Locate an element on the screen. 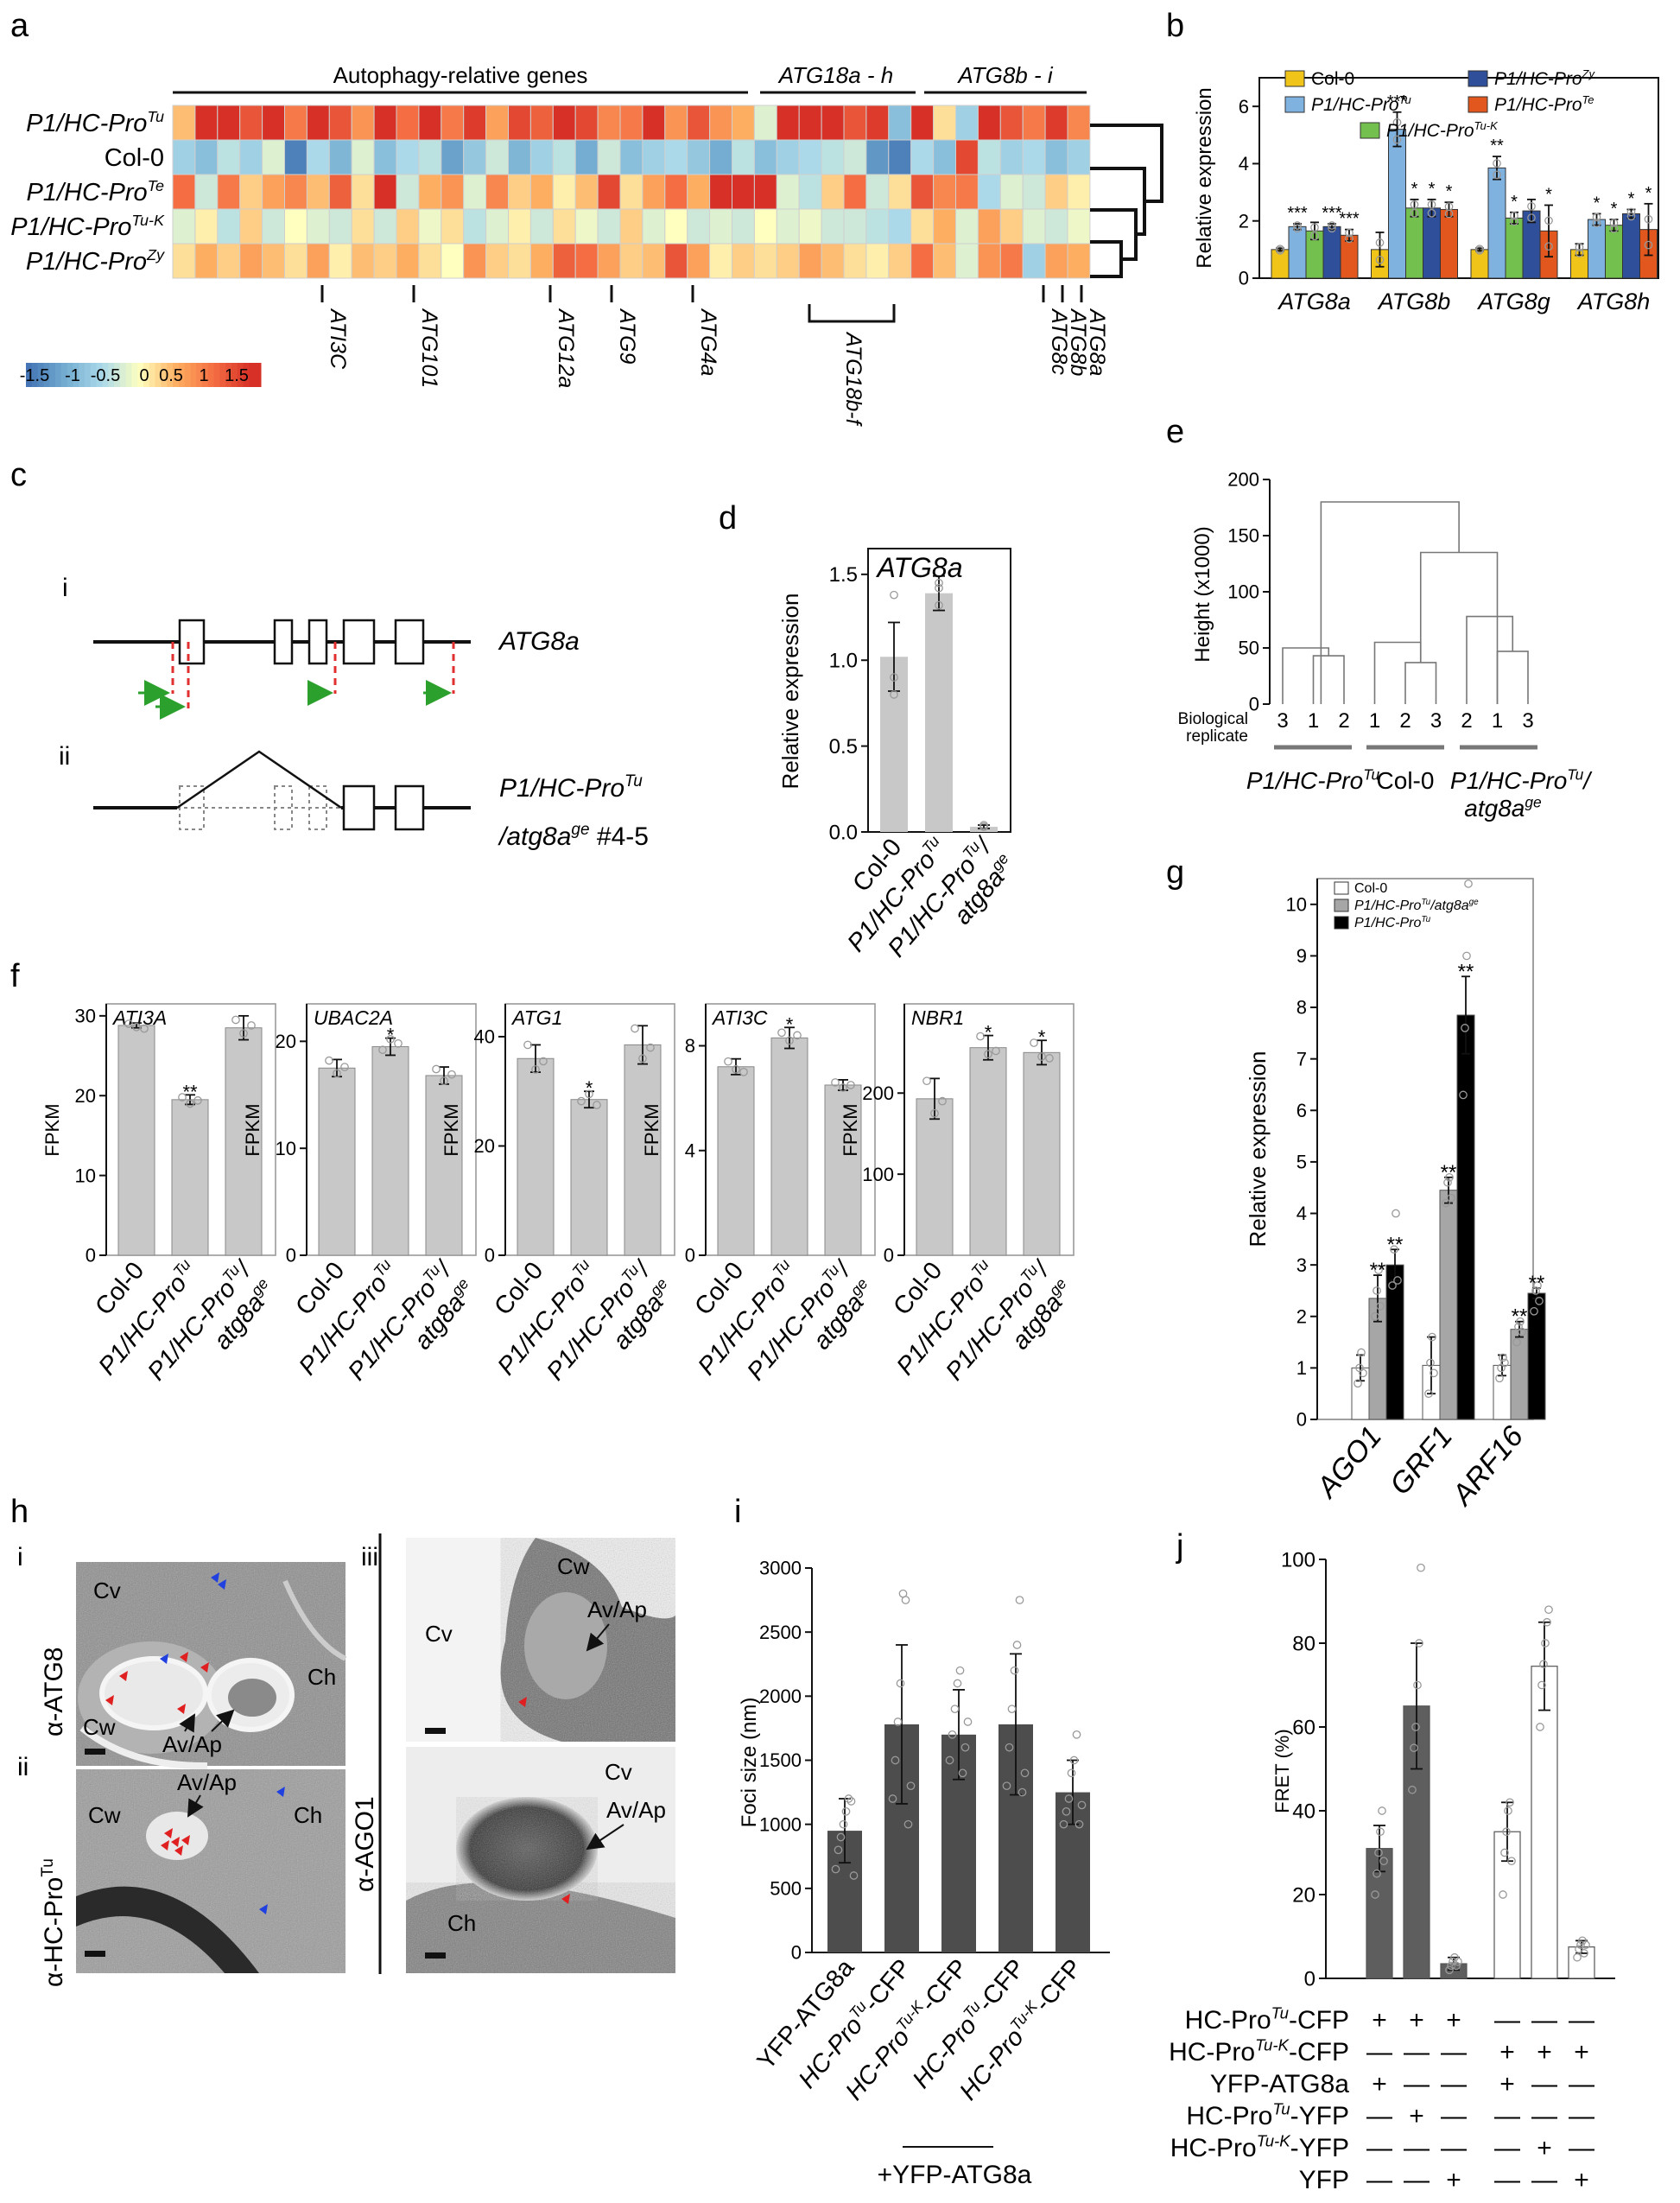  heatmap-cells is located at coordinates (632, 192).